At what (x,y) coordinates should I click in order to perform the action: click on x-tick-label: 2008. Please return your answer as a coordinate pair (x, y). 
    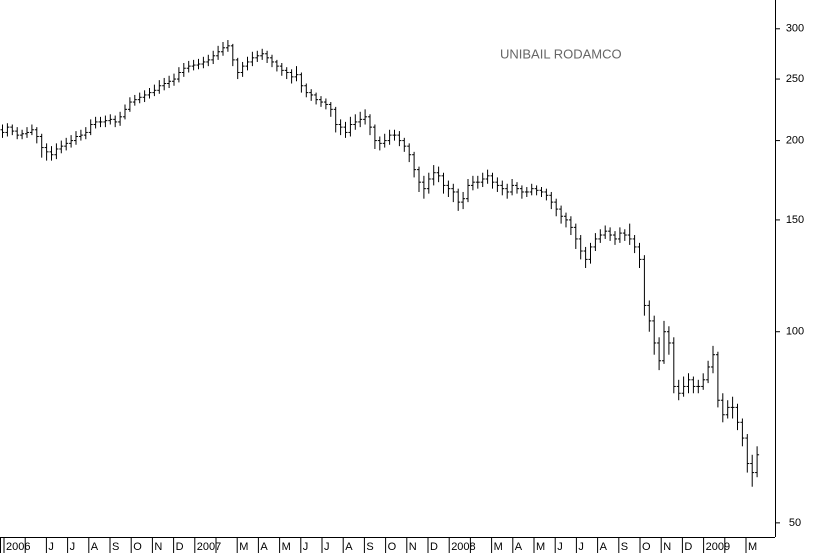
    Looking at the image, I should click on (463, 547).